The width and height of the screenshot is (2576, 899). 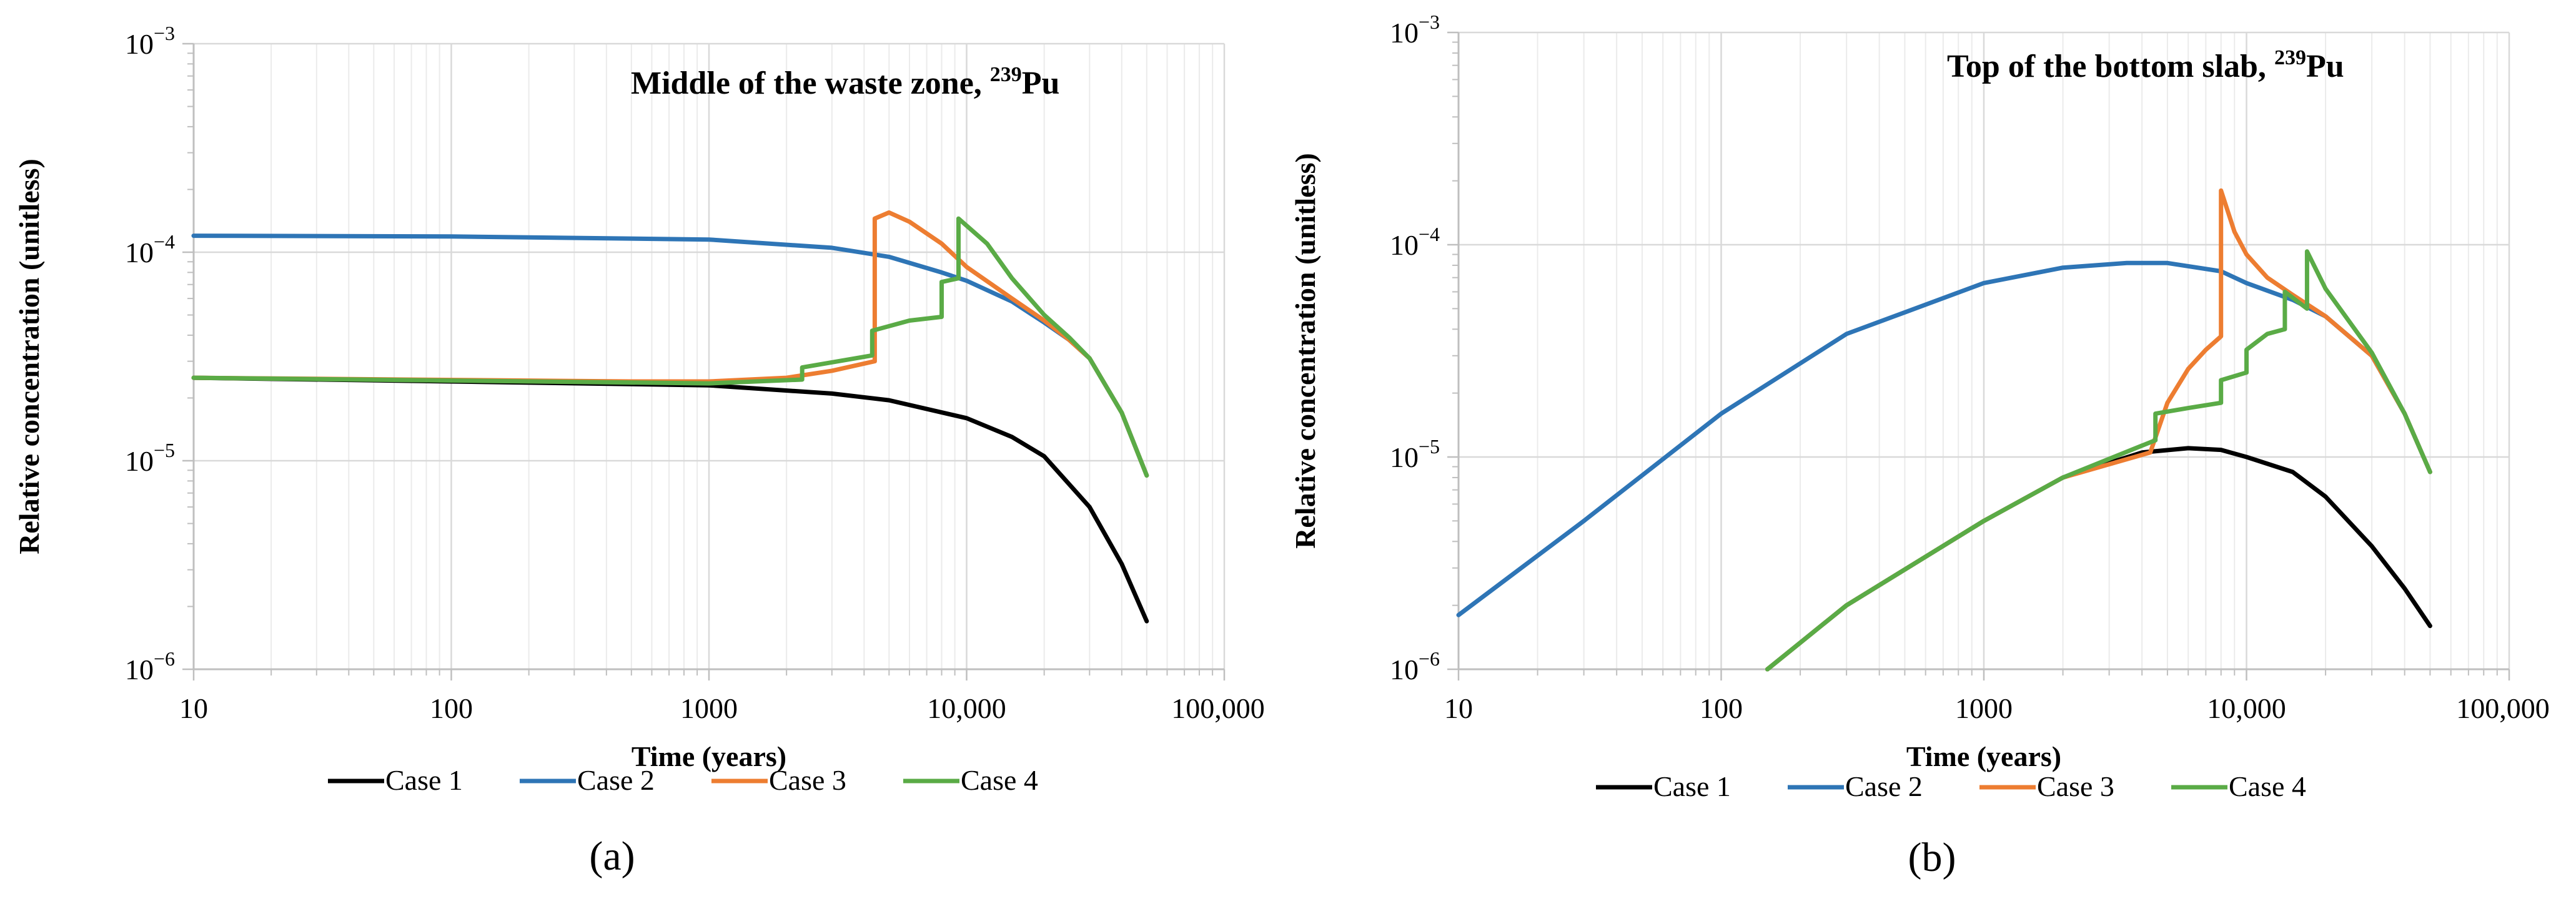 I want to click on panel-label: (a), so click(x=612, y=856).